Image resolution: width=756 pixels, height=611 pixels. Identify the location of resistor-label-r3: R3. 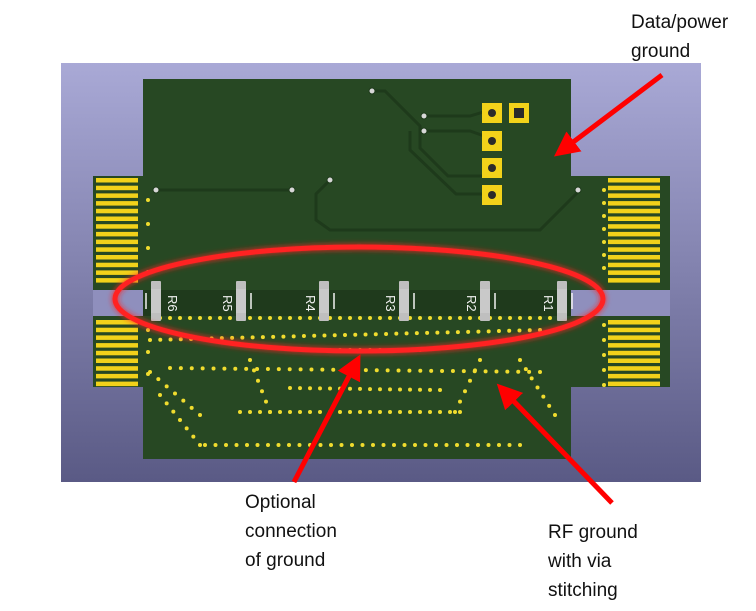
(390, 303).